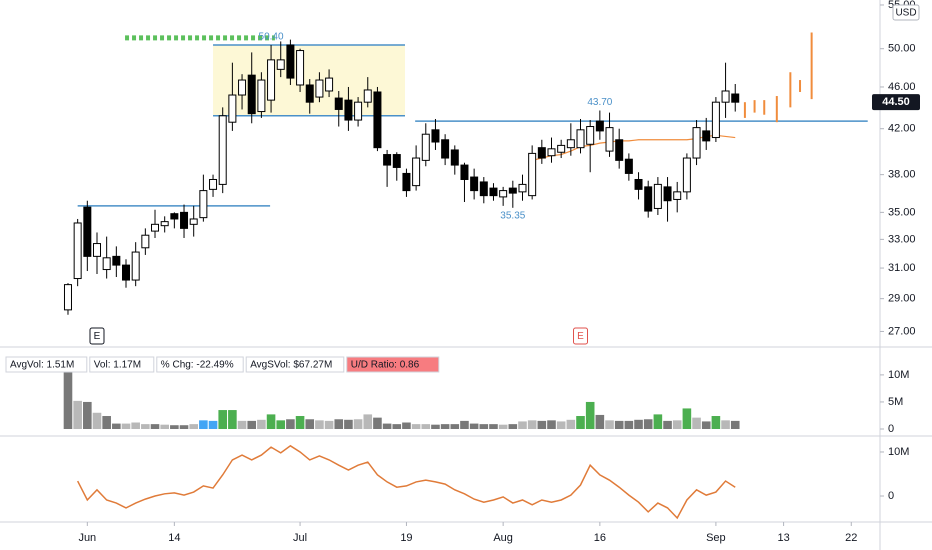 The width and height of the screenshot is (932, 550). What do you see at coordinates (716, 538) in the screenshot?
I see `x-tick-label: Sep` at bounding box center [716, 538].